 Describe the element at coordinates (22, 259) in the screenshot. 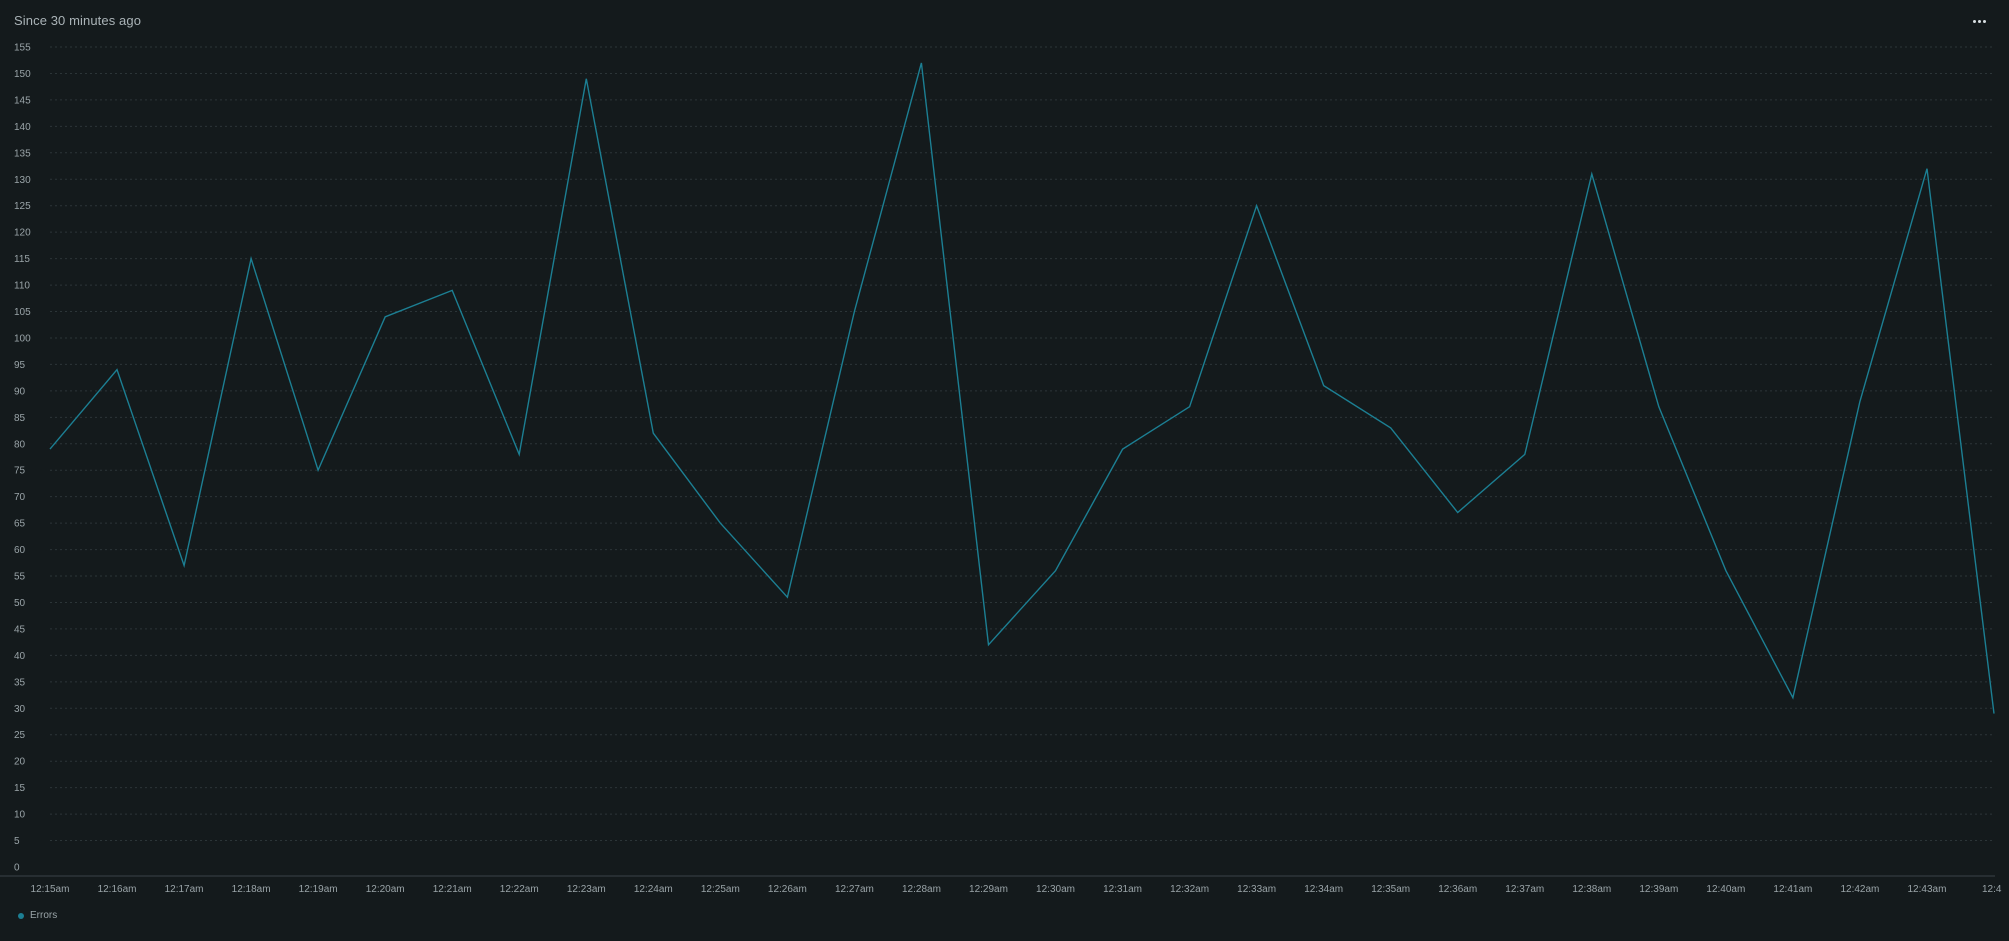

I see `y-tick-label: 115` at that location.